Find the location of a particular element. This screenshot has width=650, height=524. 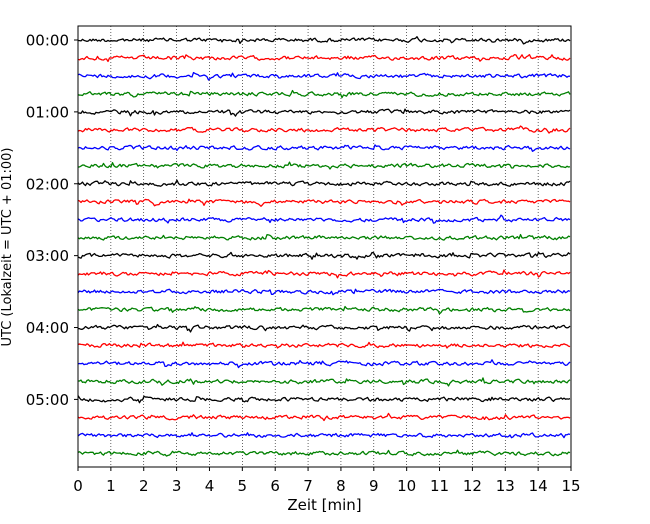

x-tick-label-14: 14 is located at coordinates (538, 486).